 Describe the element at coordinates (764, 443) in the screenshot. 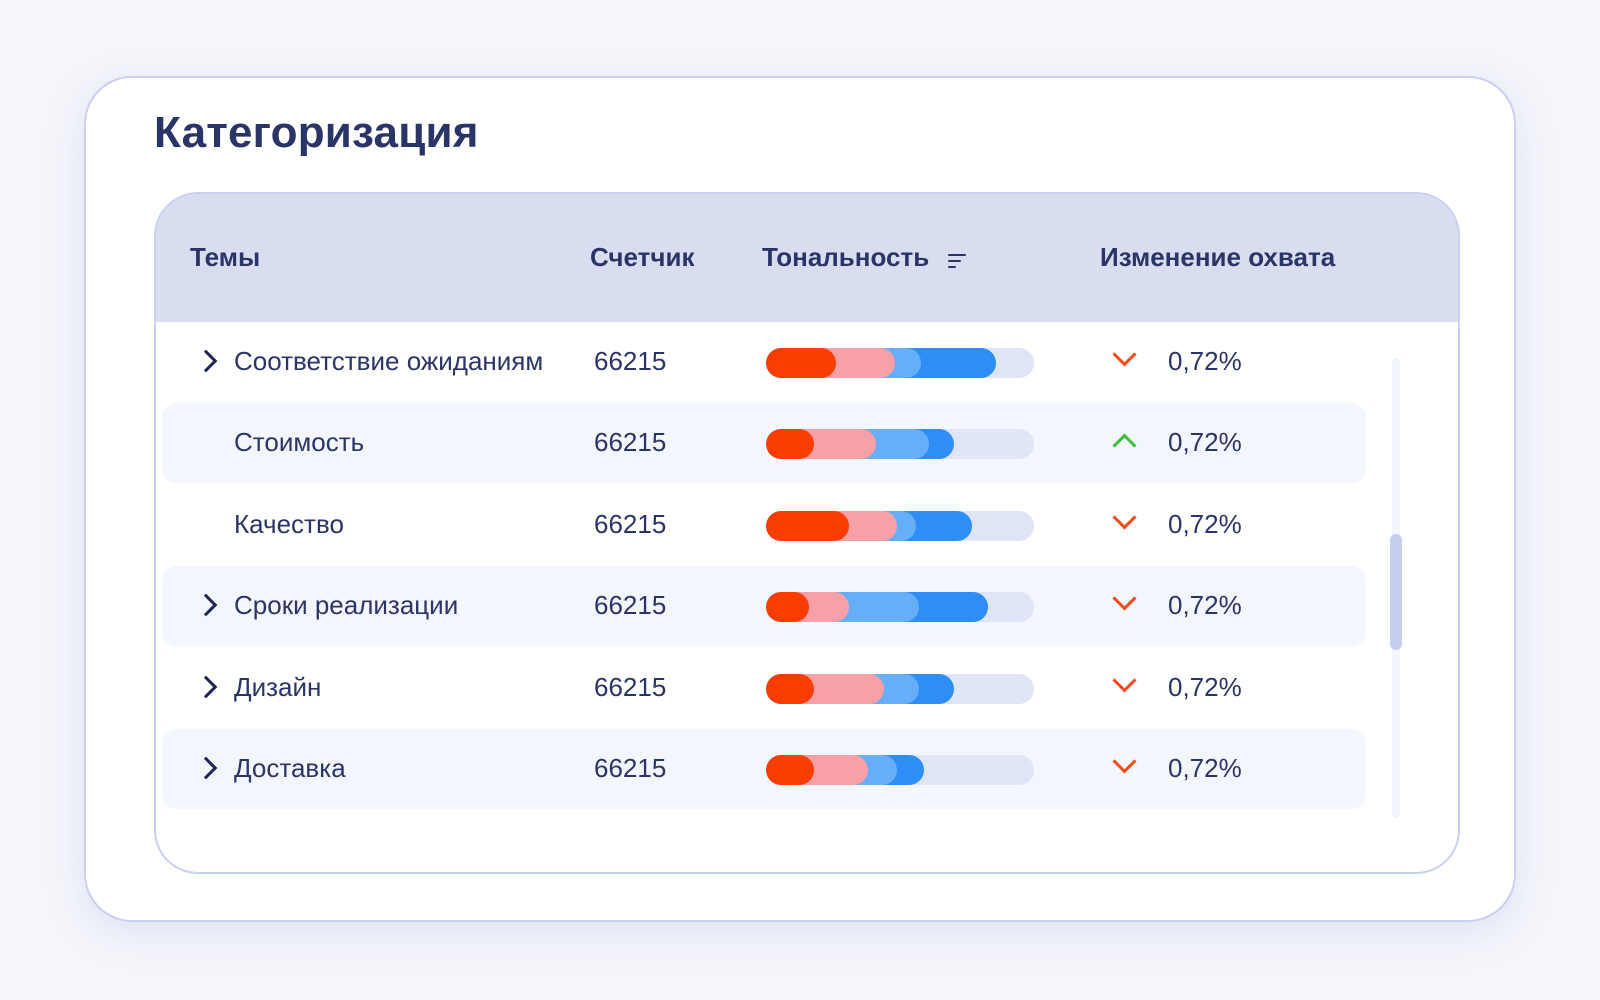

I see `table-row: Стоимость 66215 0,72%` at that location.